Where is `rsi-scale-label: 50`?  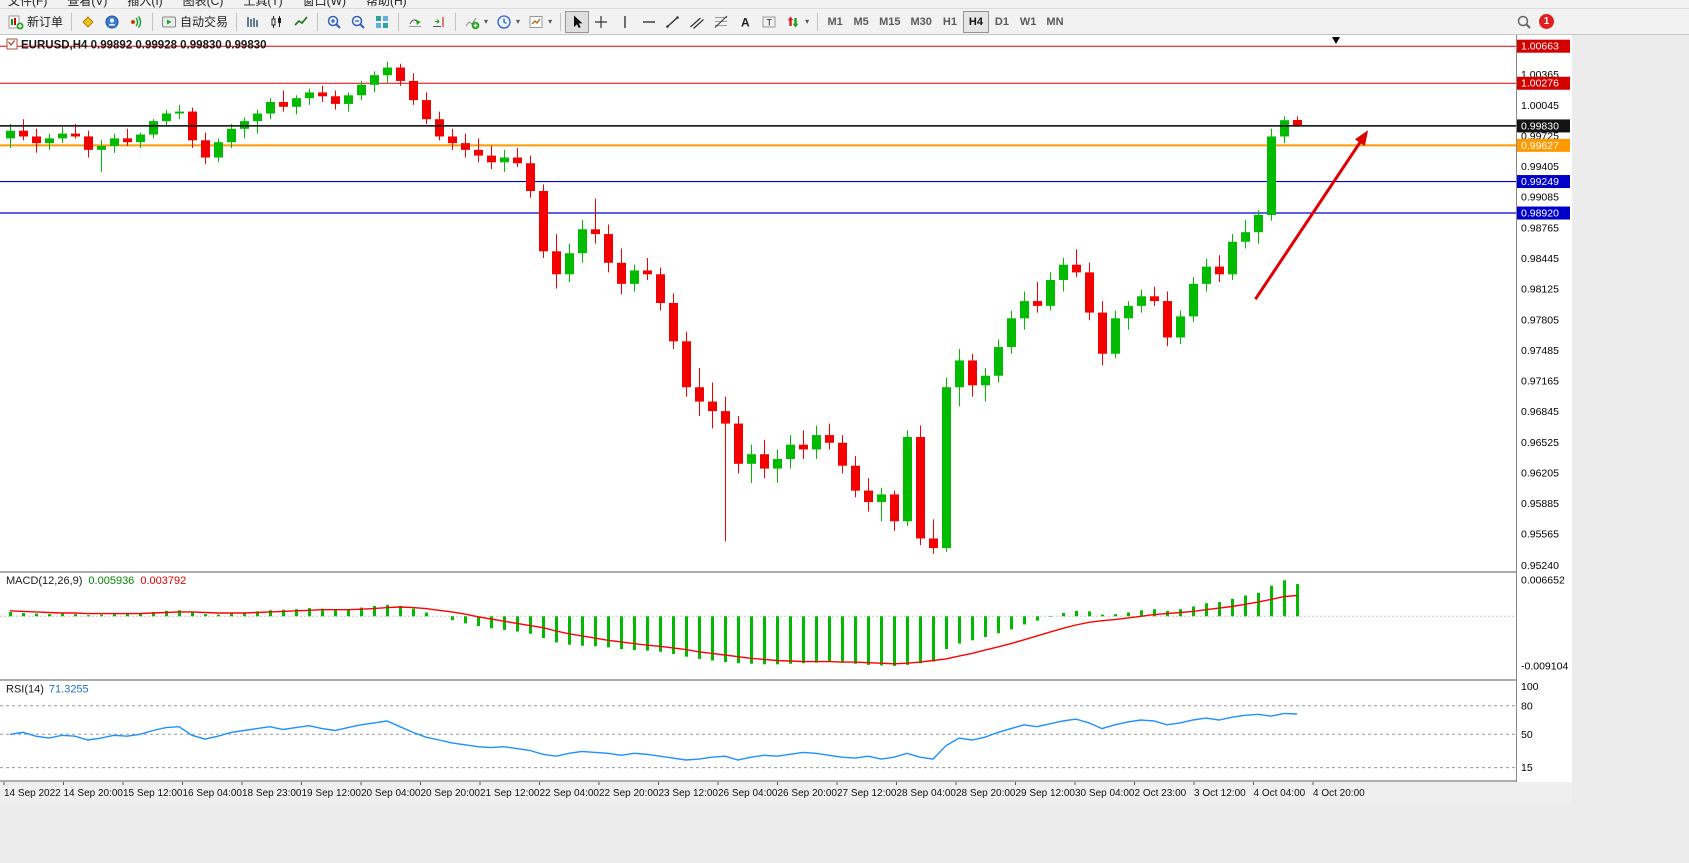 rsi-scale-label: 50 is located at coordinates (1527, 735).